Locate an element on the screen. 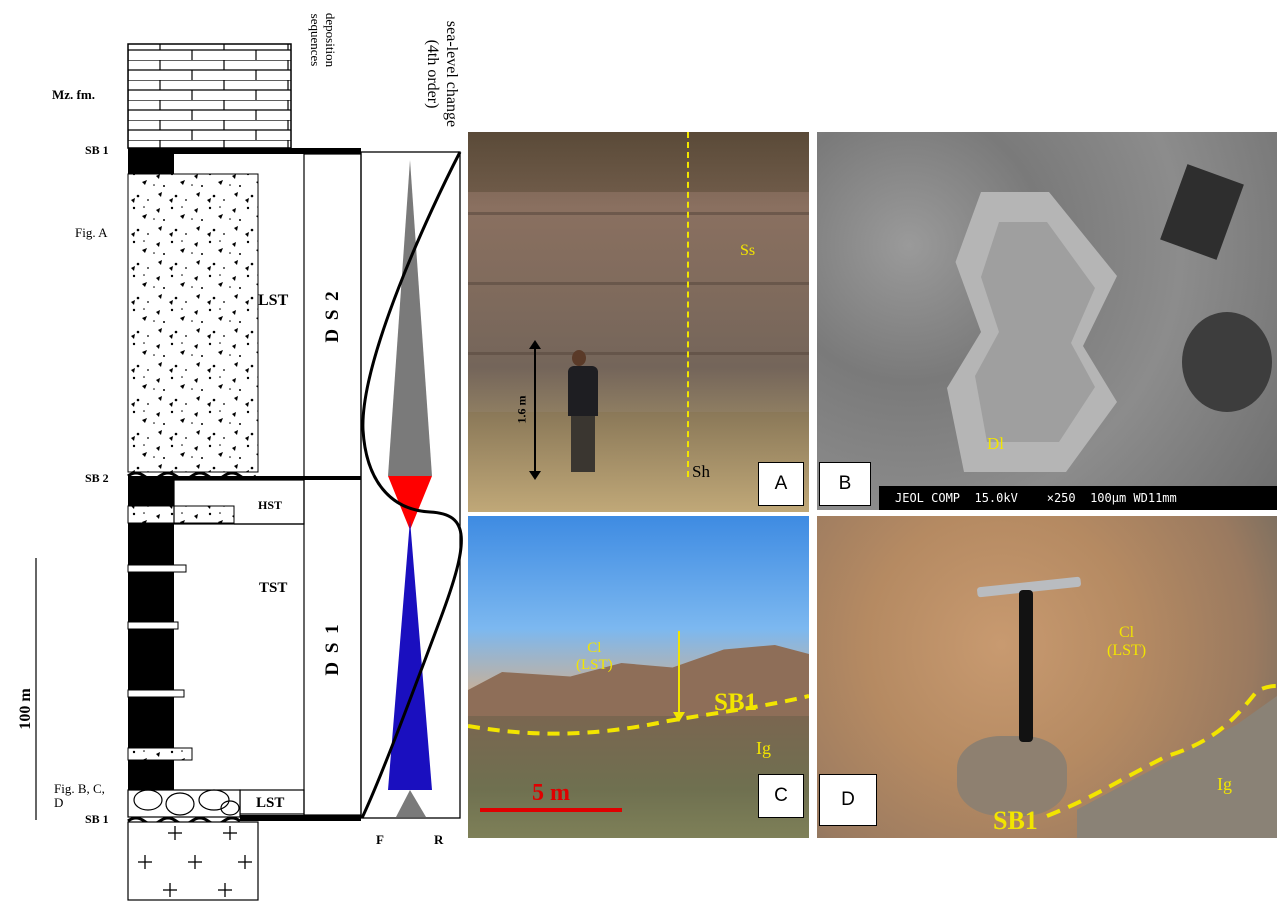  tst-label: TST is located at coordinates (273, 588).